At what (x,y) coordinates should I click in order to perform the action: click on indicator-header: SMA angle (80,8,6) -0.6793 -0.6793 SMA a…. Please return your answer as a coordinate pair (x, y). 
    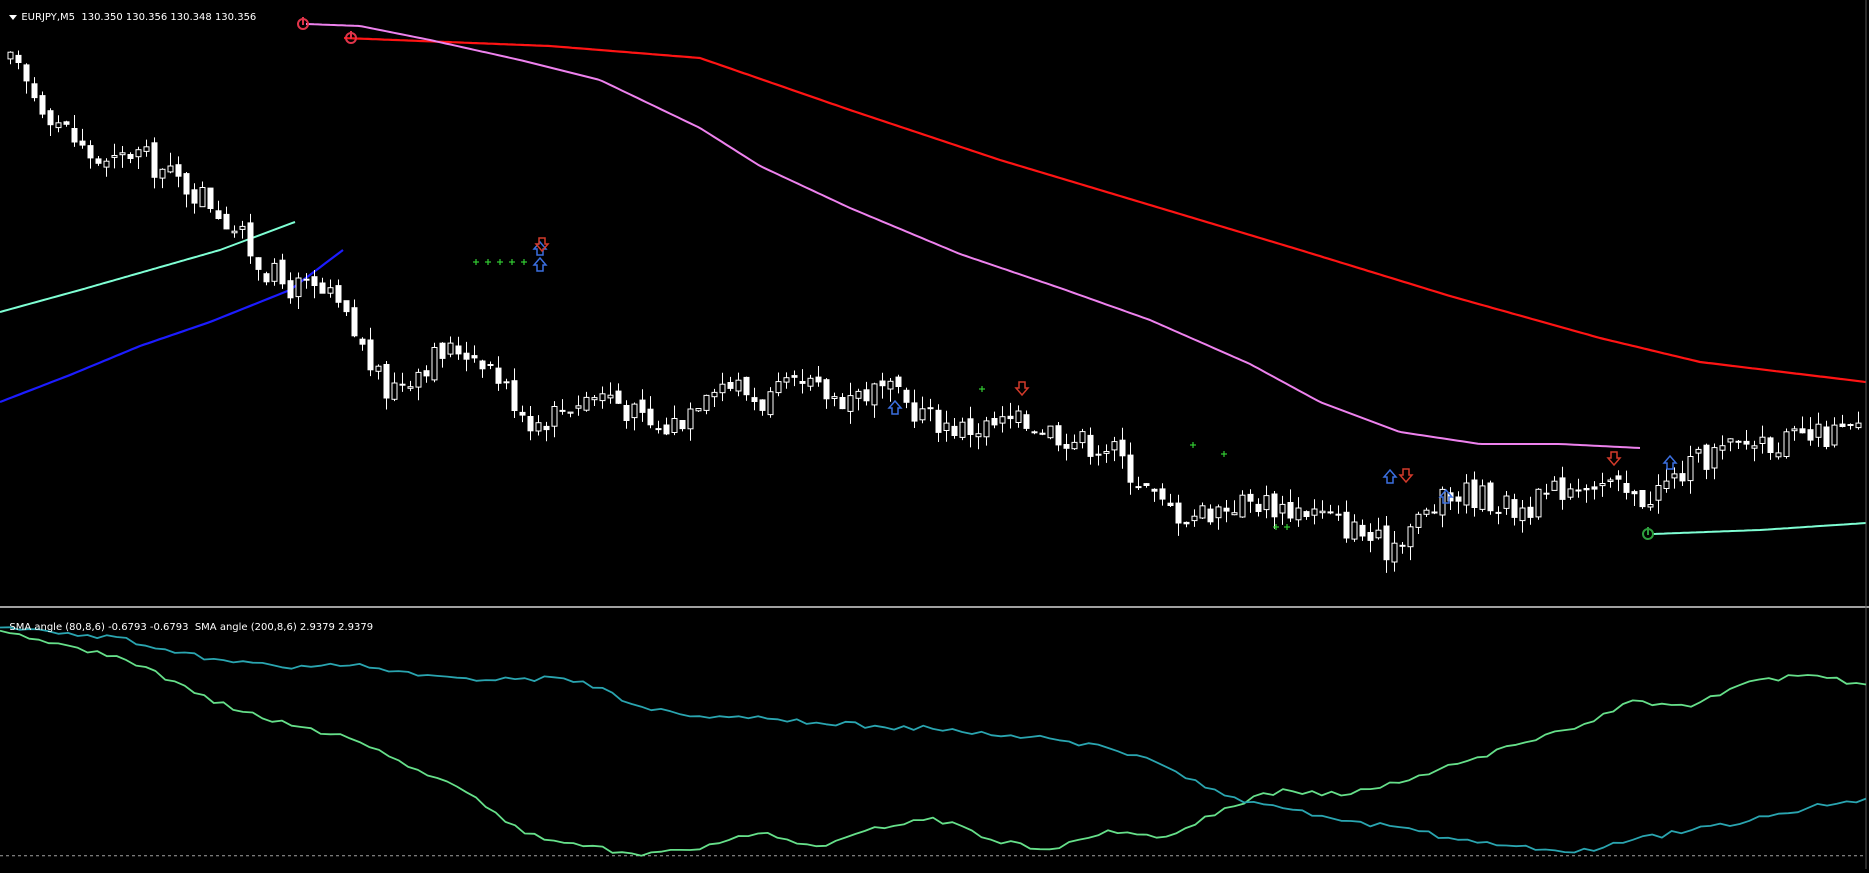
    Looking at the image, I should click on (188, 622).